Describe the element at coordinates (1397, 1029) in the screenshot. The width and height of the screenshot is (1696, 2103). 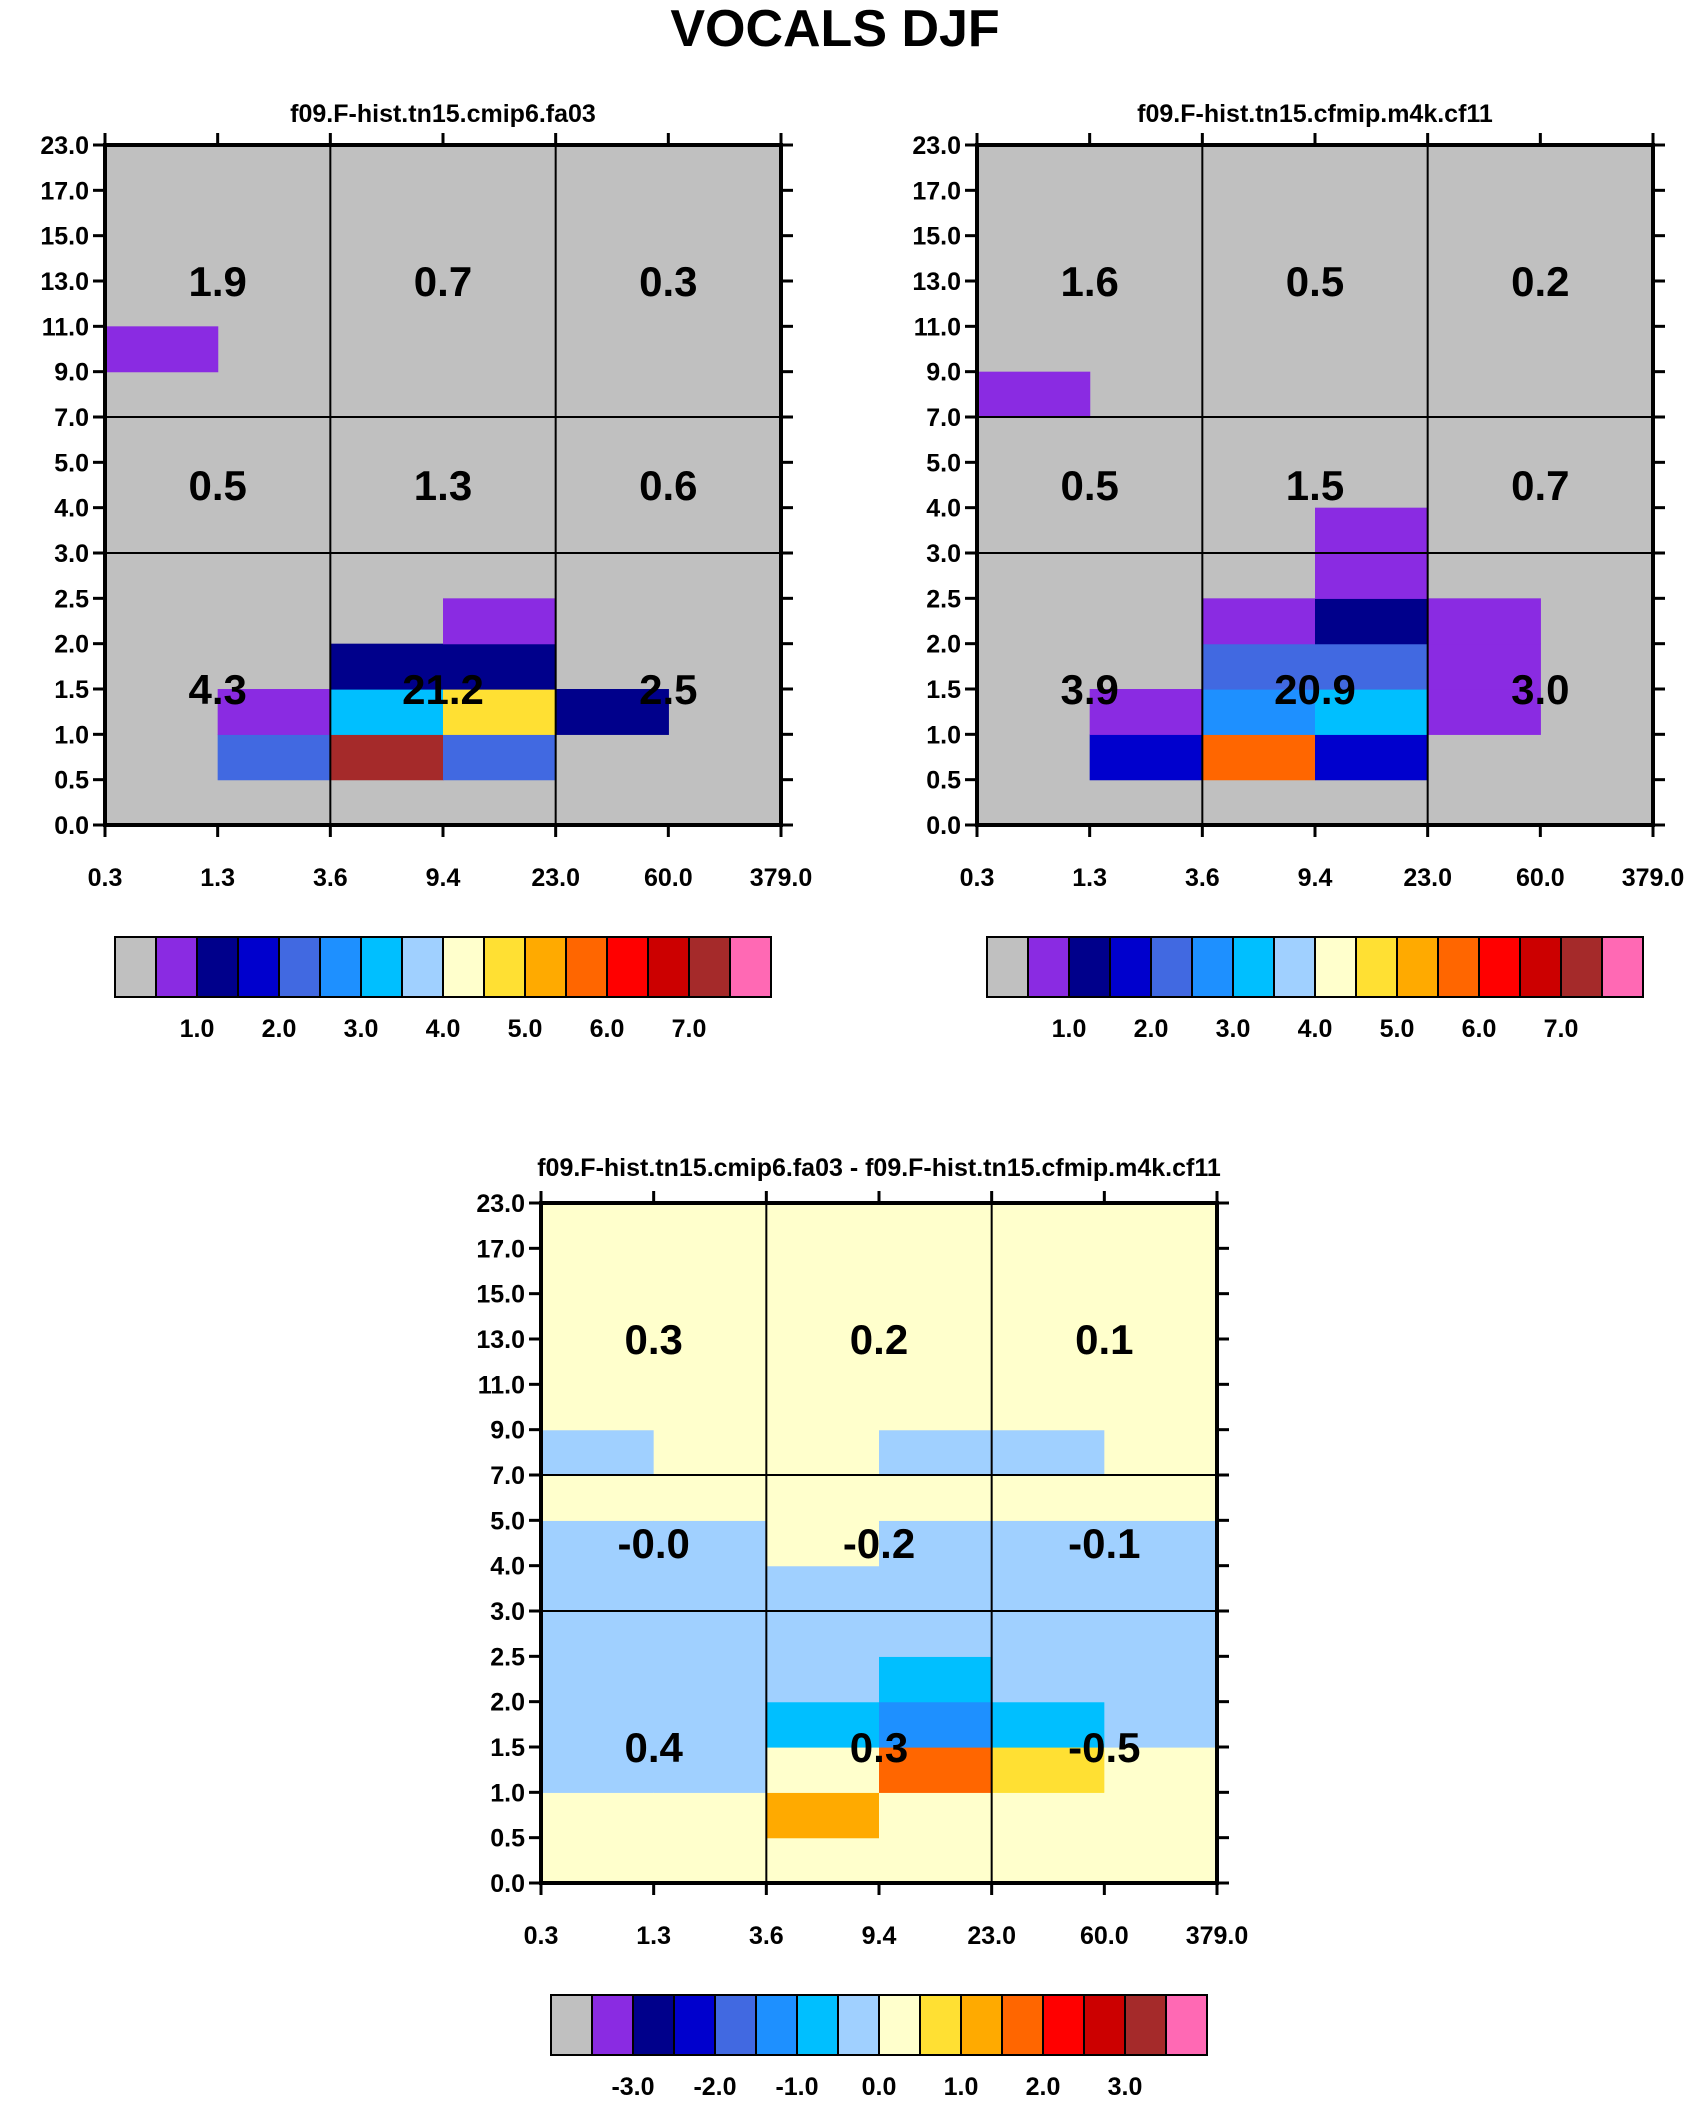
I see `colorbar-label: 5.0` at that location.